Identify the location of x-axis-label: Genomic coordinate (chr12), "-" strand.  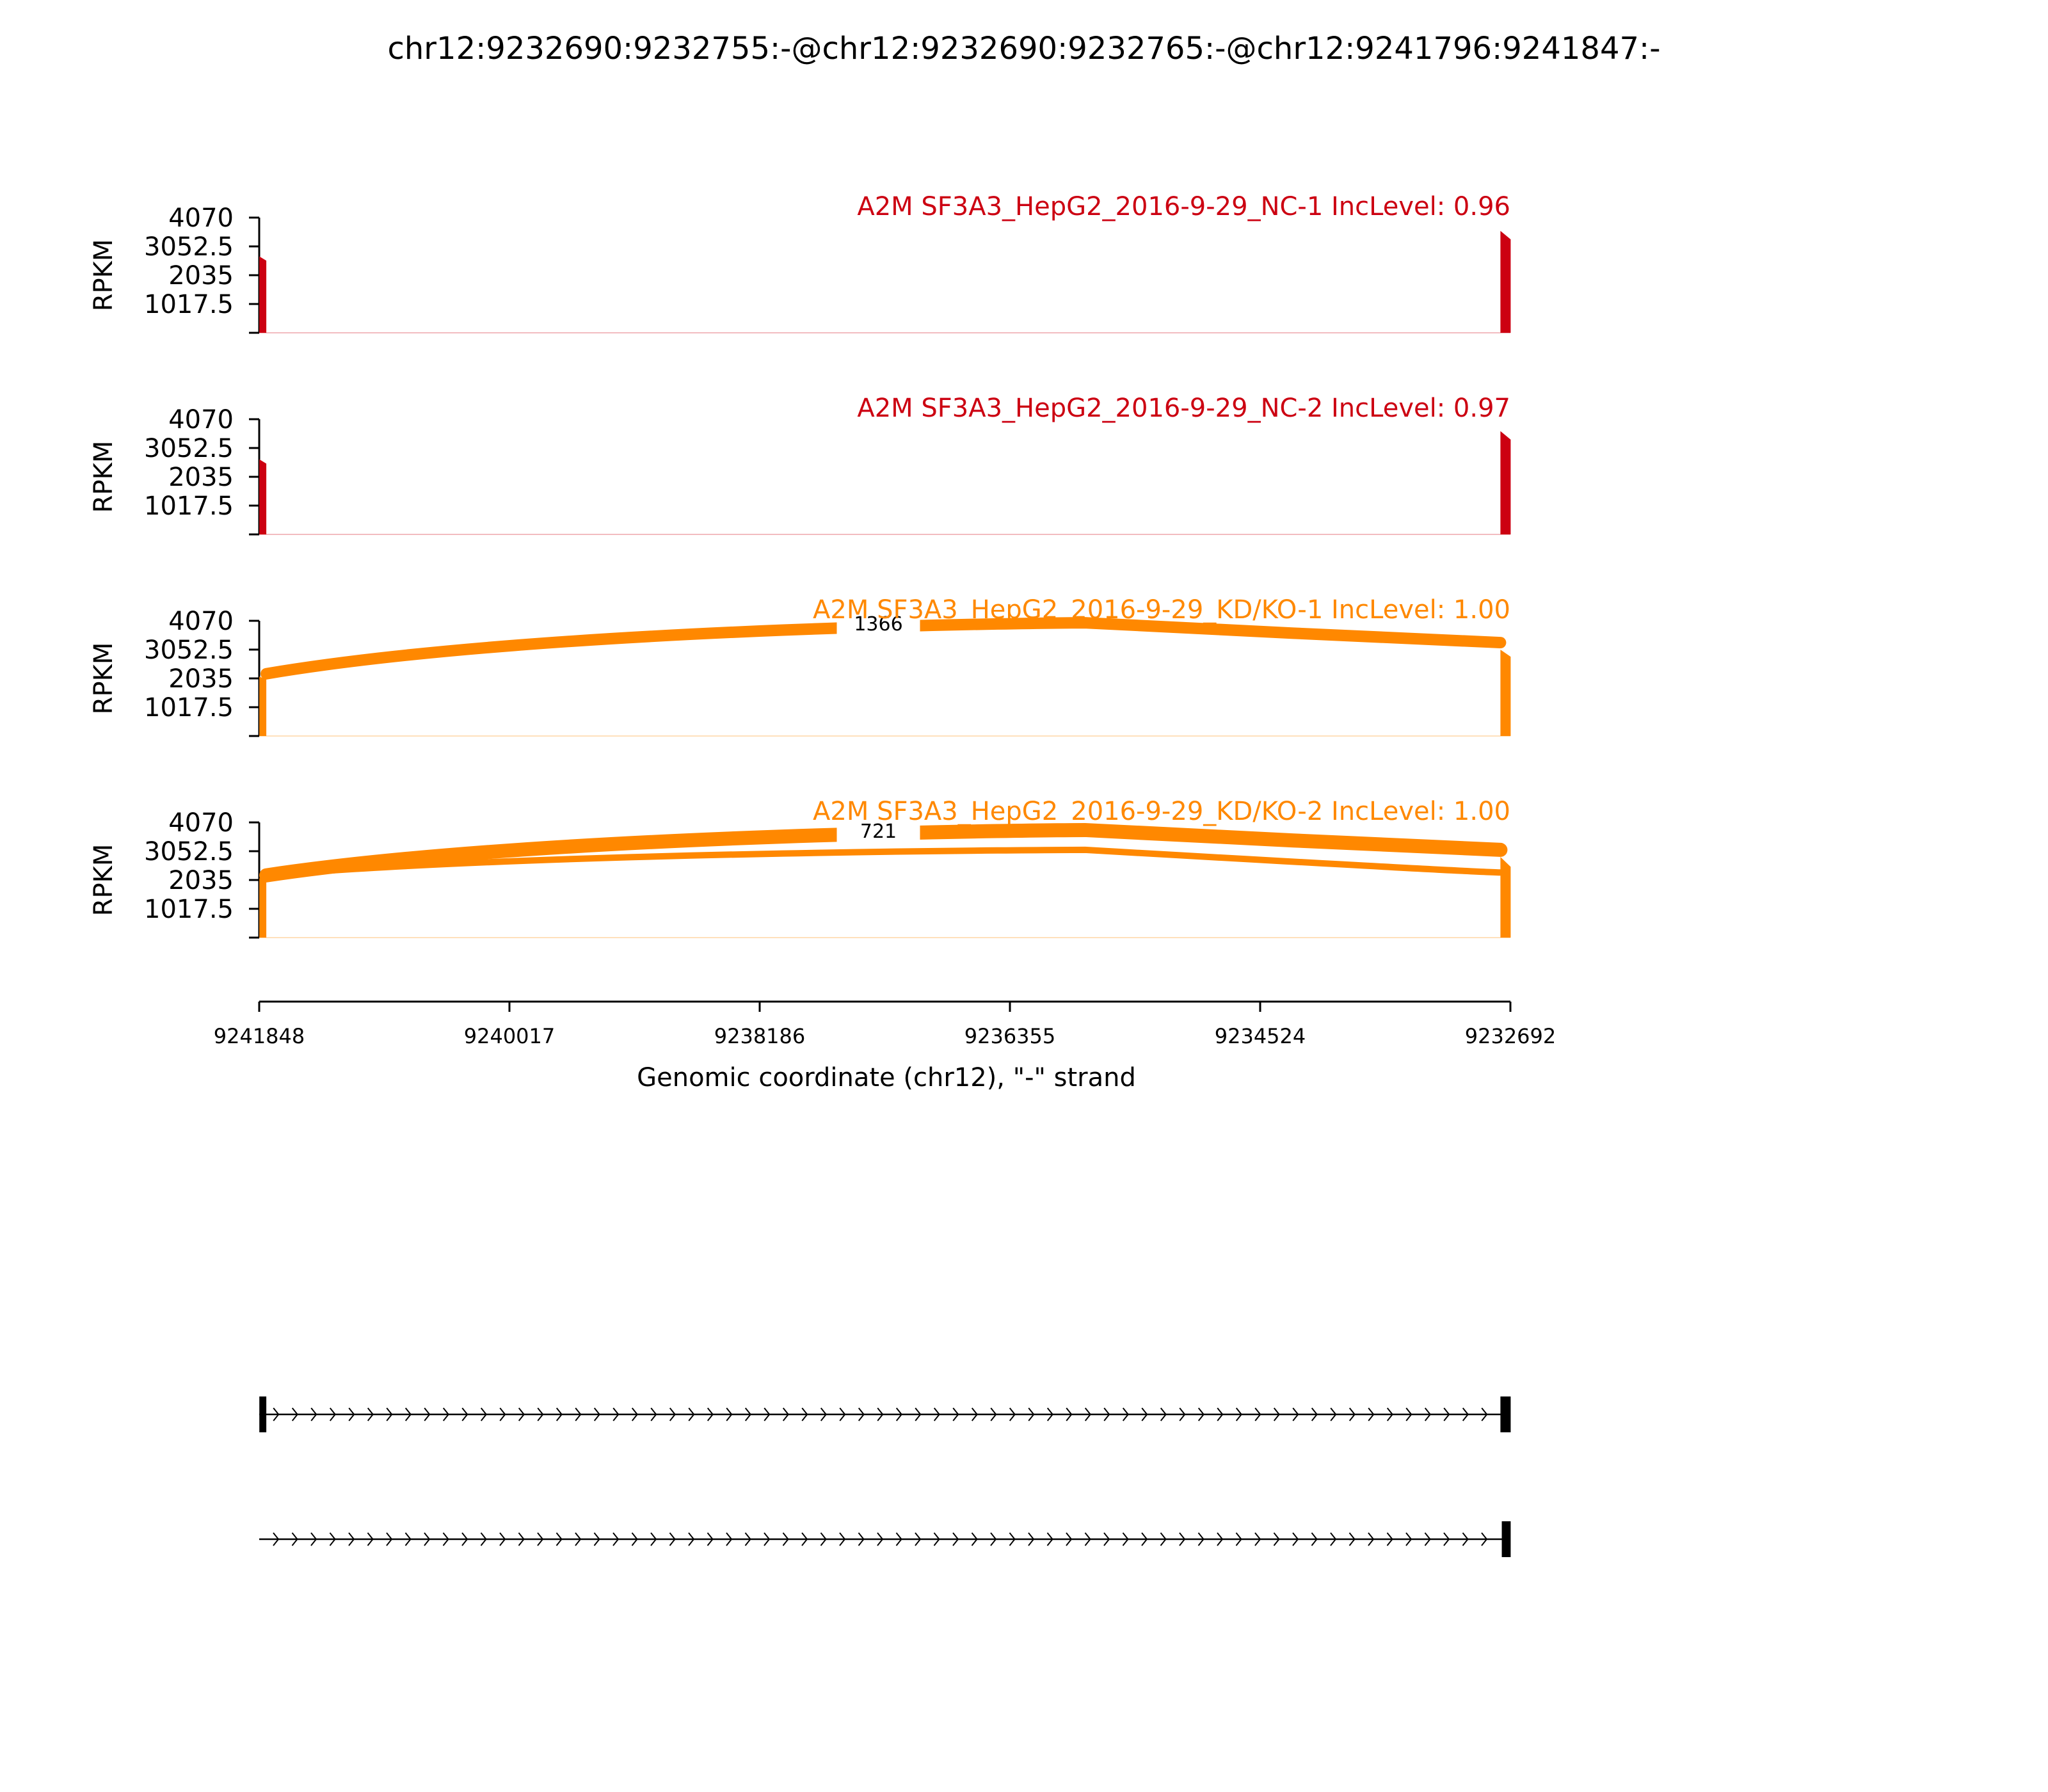
(886, 1077).